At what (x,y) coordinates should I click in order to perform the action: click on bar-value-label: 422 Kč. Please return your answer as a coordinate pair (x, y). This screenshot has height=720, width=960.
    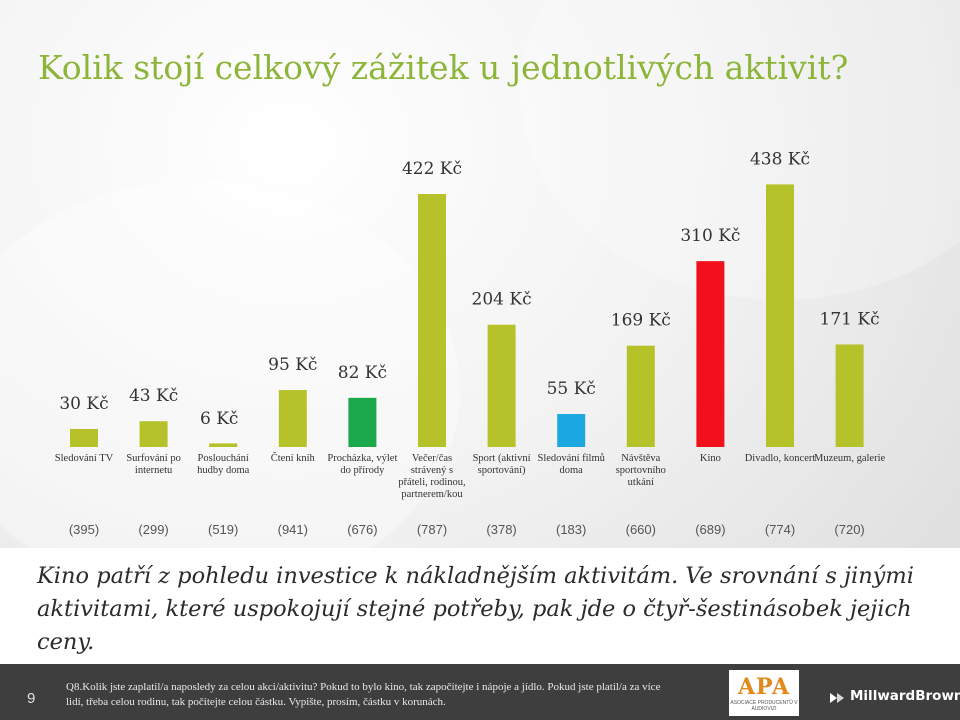
    Looking at the image, I should click on (432, 169).